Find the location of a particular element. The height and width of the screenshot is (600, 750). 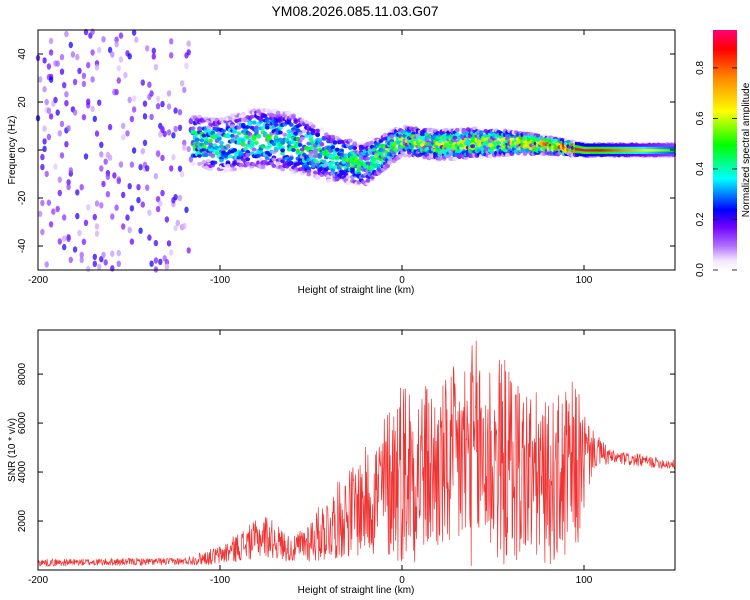

snr-x-tick-label: 100 is located at coordinates (584, 580).